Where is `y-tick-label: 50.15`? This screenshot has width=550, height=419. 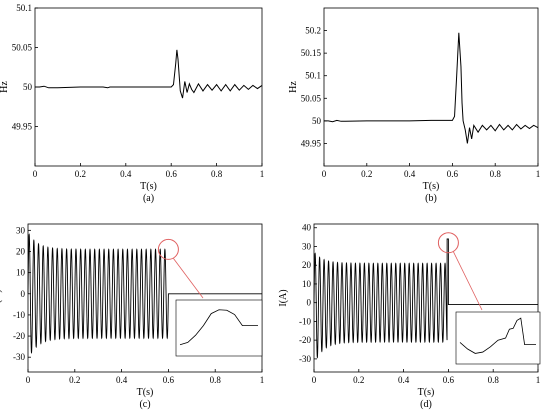 y-tick-label: 50.15 is located at coordinates (311, 53).